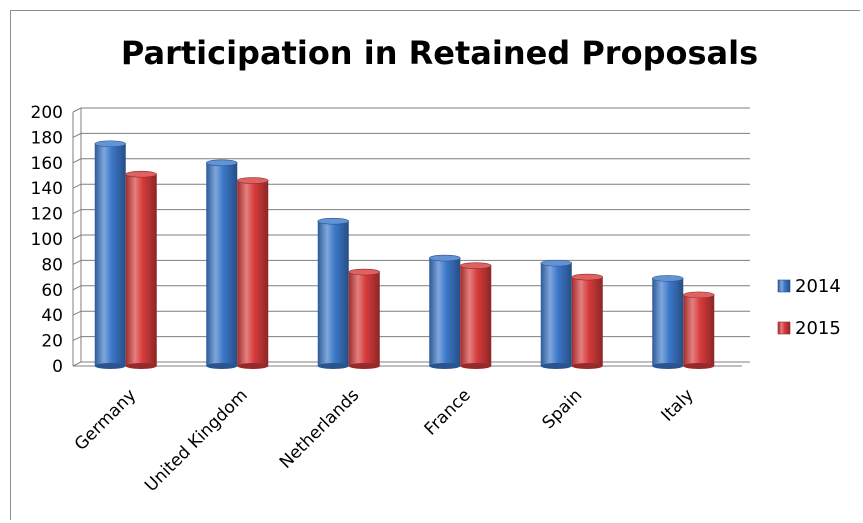 Image resolution: width=863 pixels, height=523 pixels. Describe the element at coordinates (52, 316) in the screenshot. I see `y-tick-label: 40` at that location.